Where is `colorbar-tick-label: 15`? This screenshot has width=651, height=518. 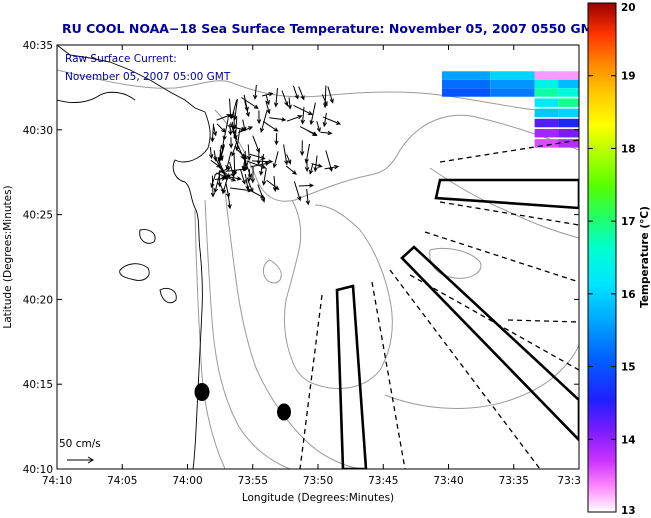
colorbar-tick-label: 15 is located at coordinates (628, 368).